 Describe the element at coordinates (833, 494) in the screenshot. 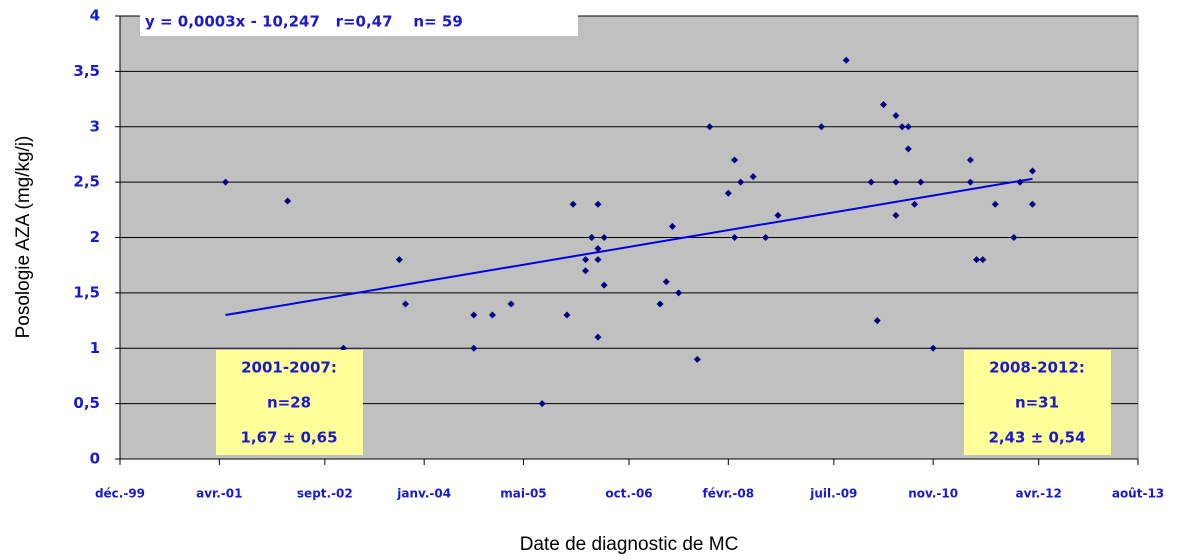

I see `x-tick-label: juil.-09` at that location.